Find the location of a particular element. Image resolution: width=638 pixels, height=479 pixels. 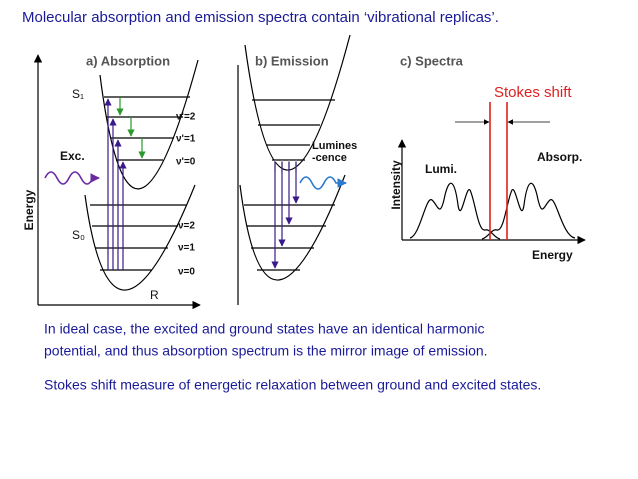

x-axis-label: R is located at coordinates (154, 295).